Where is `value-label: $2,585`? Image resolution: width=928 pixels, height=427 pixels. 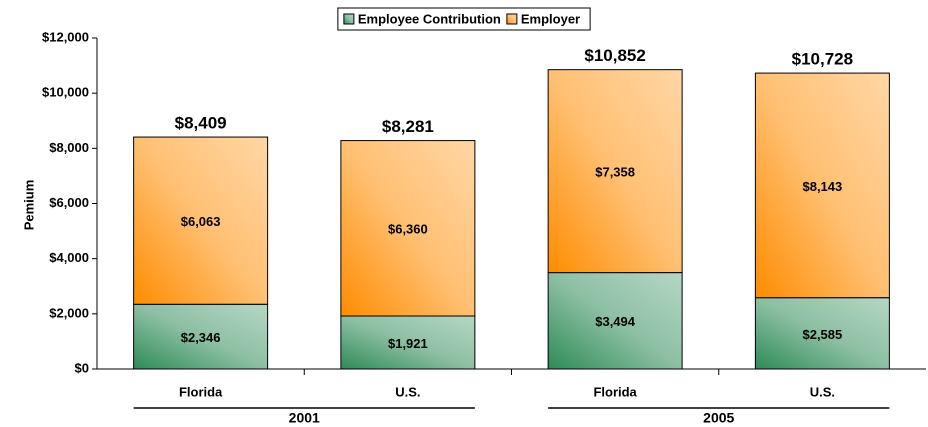 value-label: $2,585 is located at coordinates (822, 334).